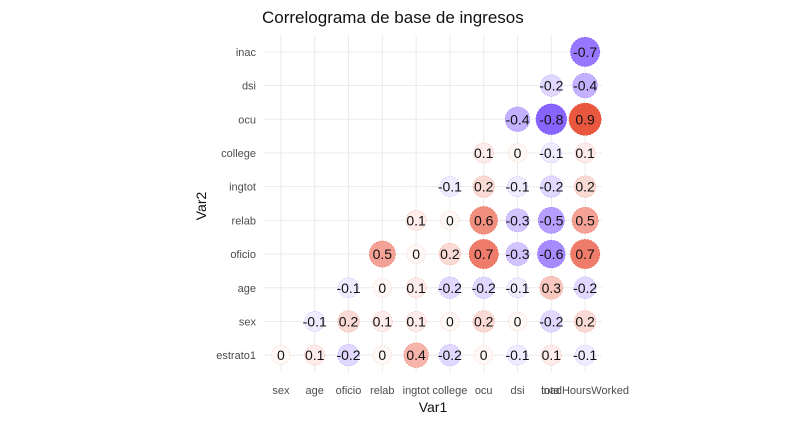  I want to click on y-tick-label: sex, so click(248, 322).